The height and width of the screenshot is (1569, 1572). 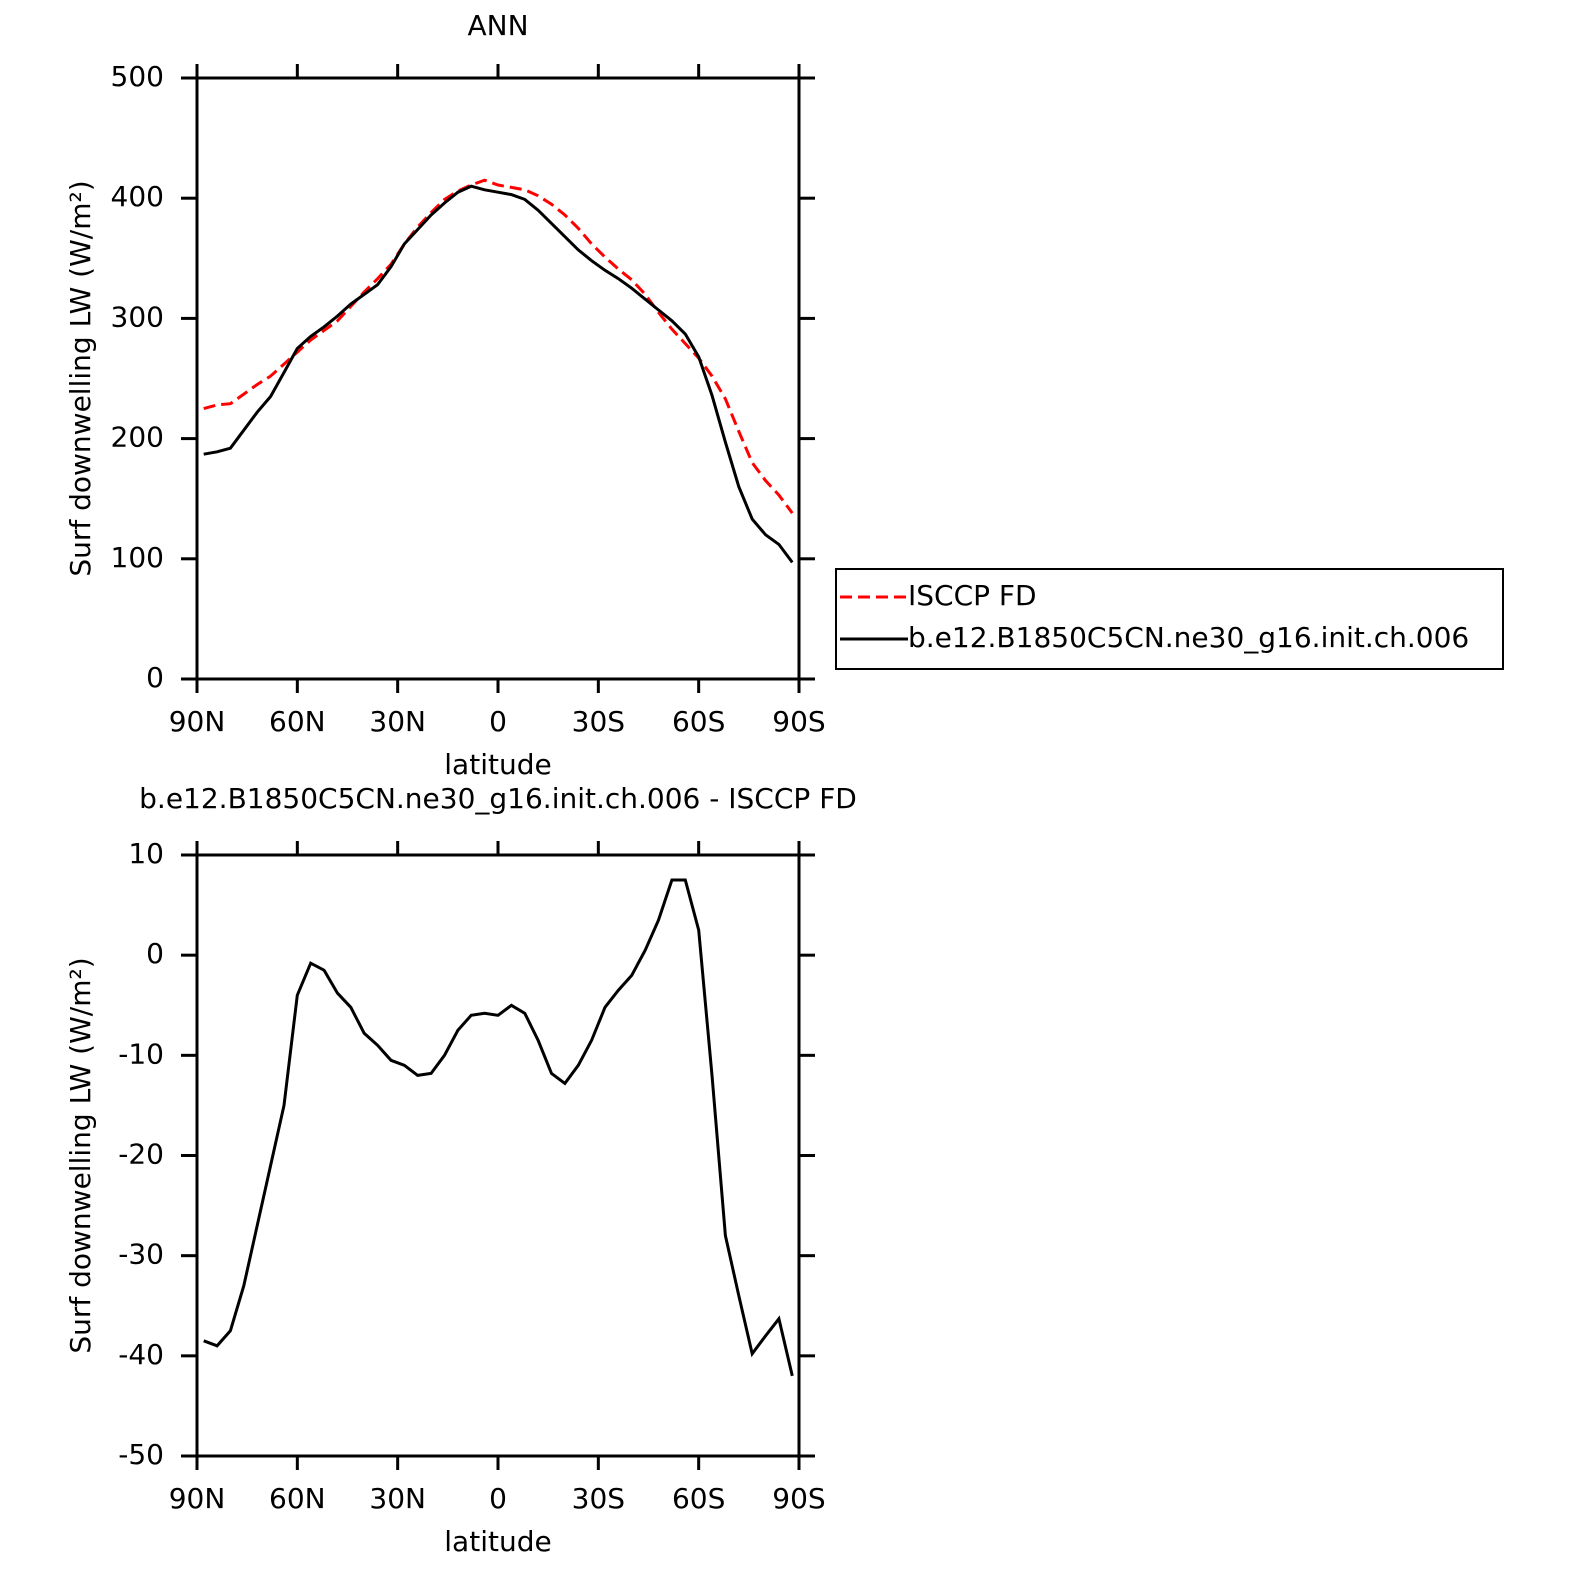 What do you see at coordinates (972, 595) in the screenshot?
I see `legend-label: ISCCP FD` at bounding box center [972, 595].